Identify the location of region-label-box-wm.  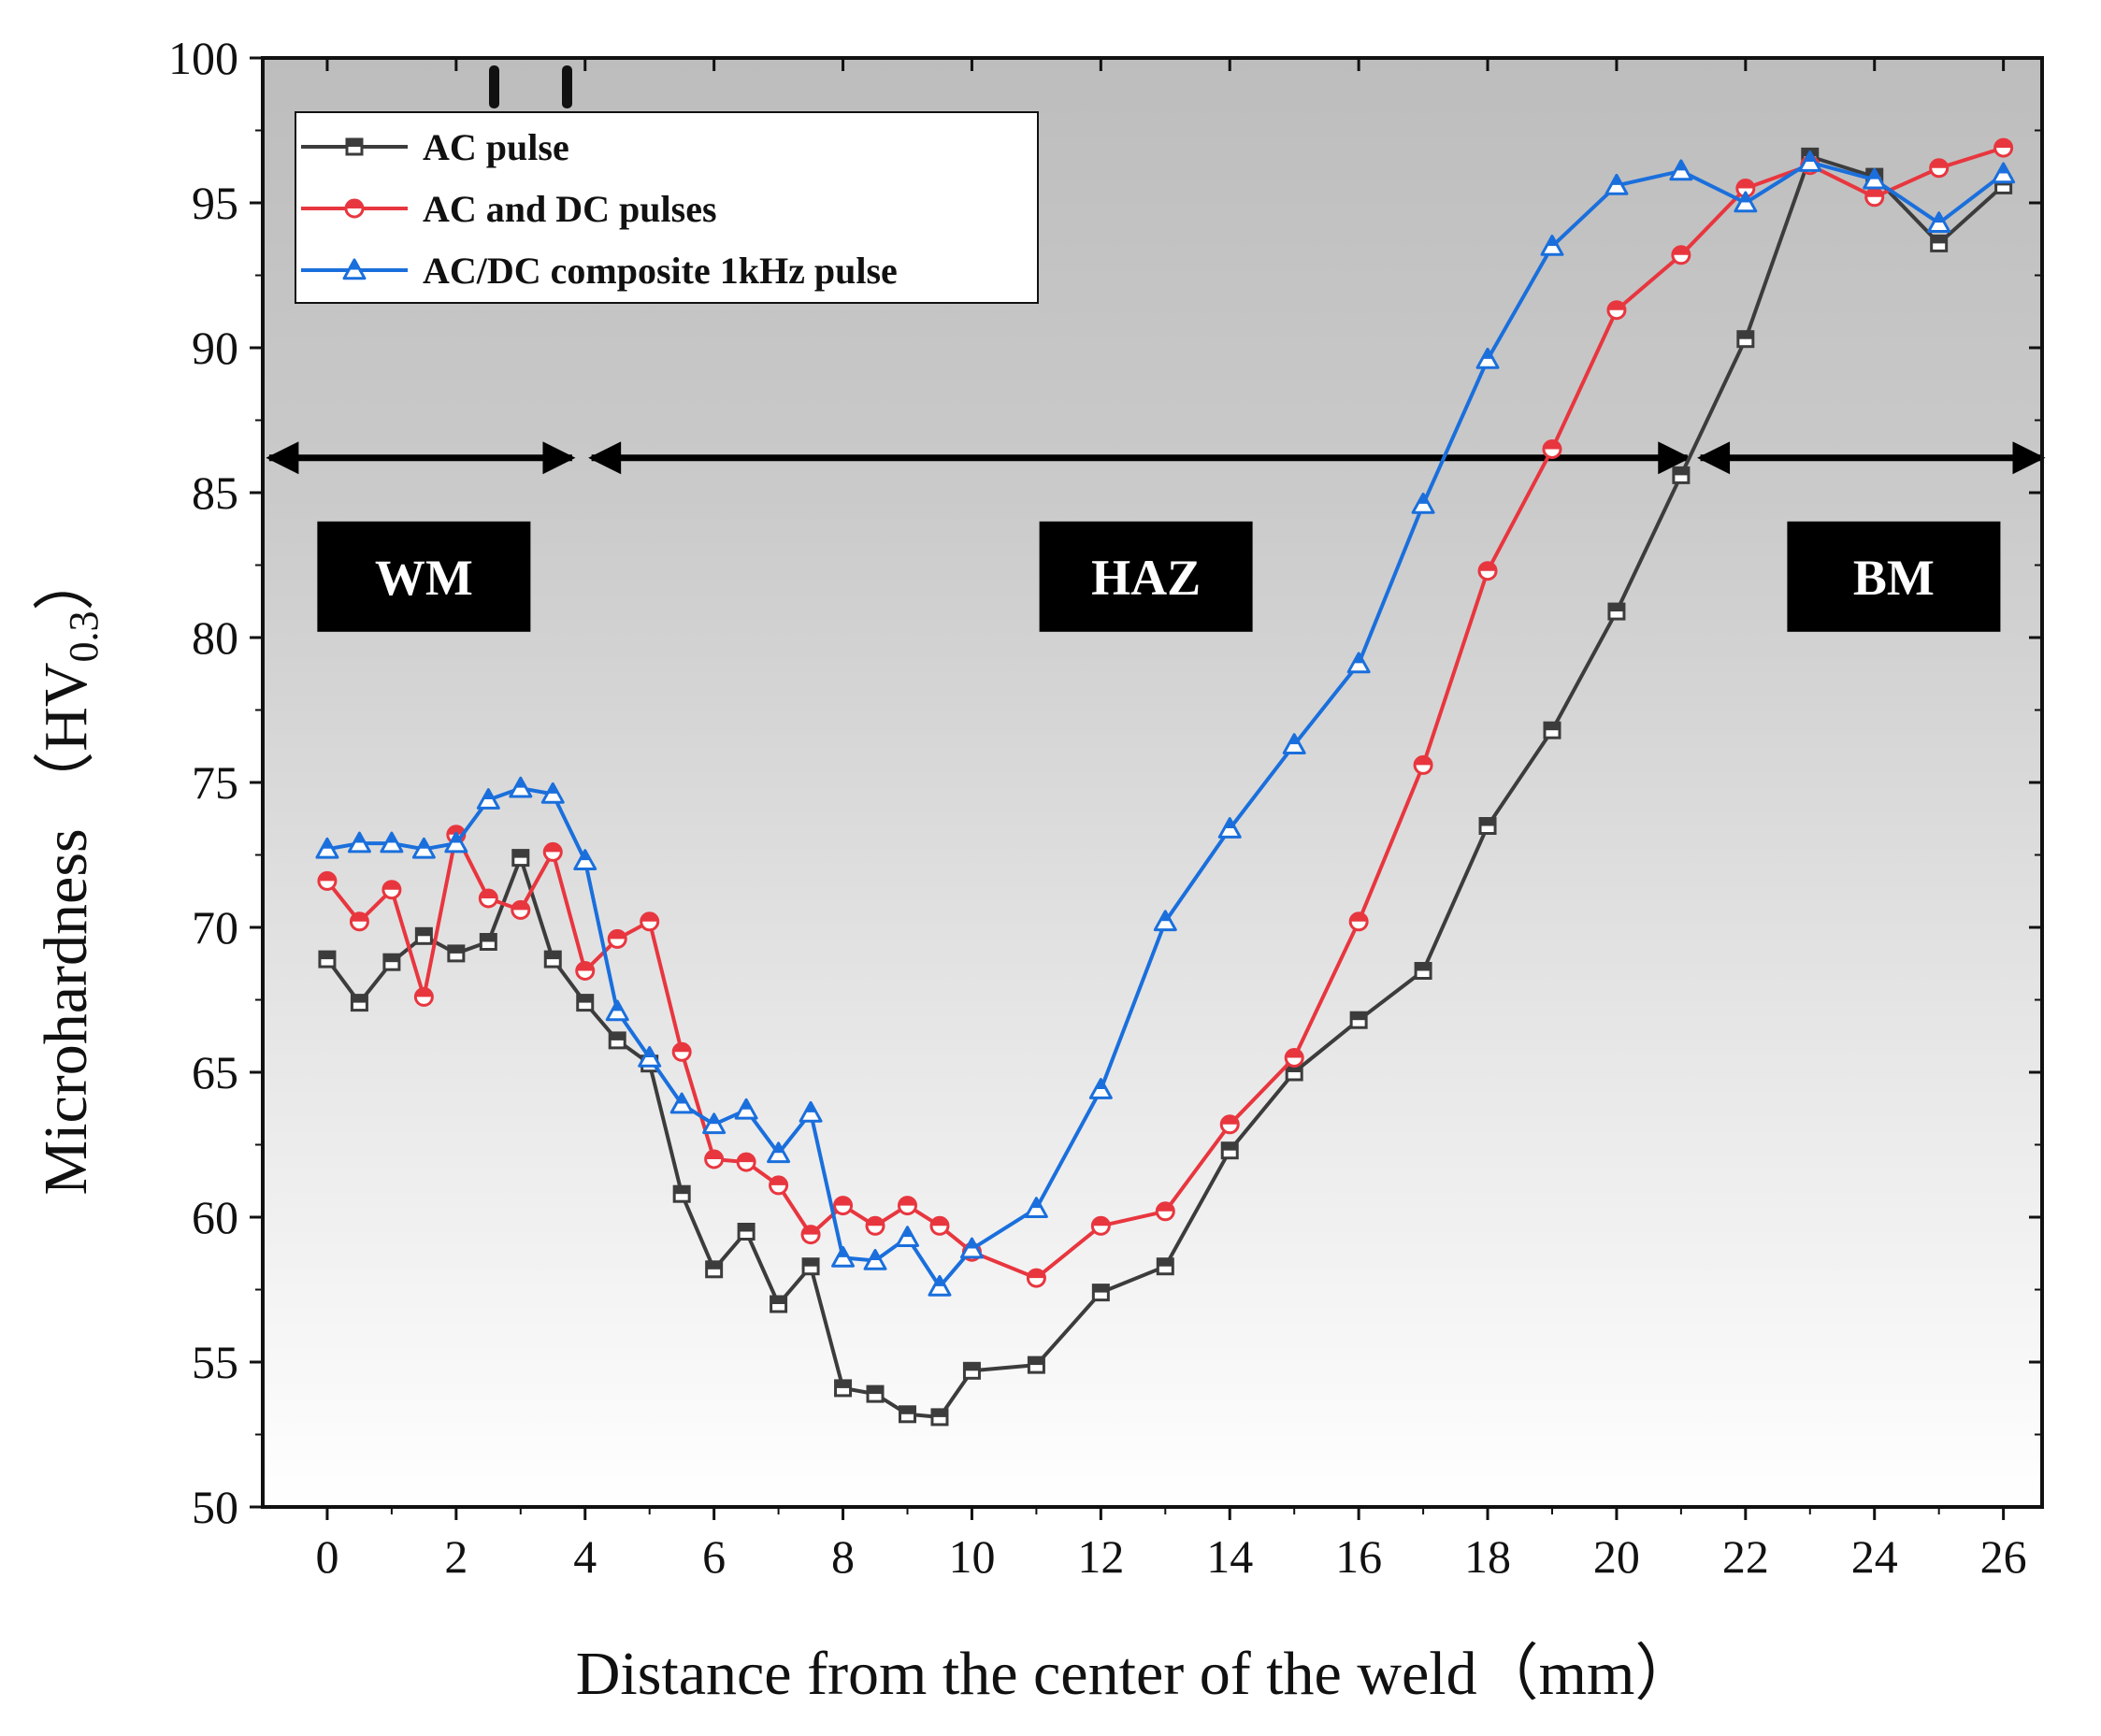
(424, 577).